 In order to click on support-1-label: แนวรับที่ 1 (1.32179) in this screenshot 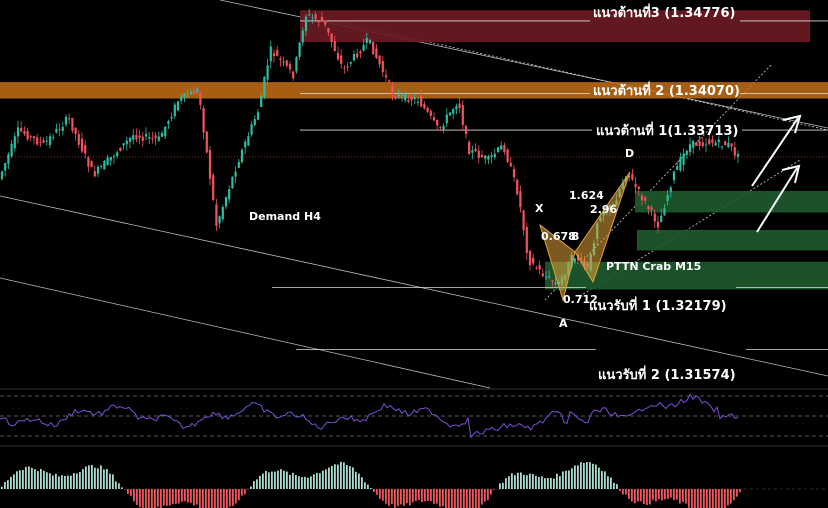, I will do `click(658, 305)`.